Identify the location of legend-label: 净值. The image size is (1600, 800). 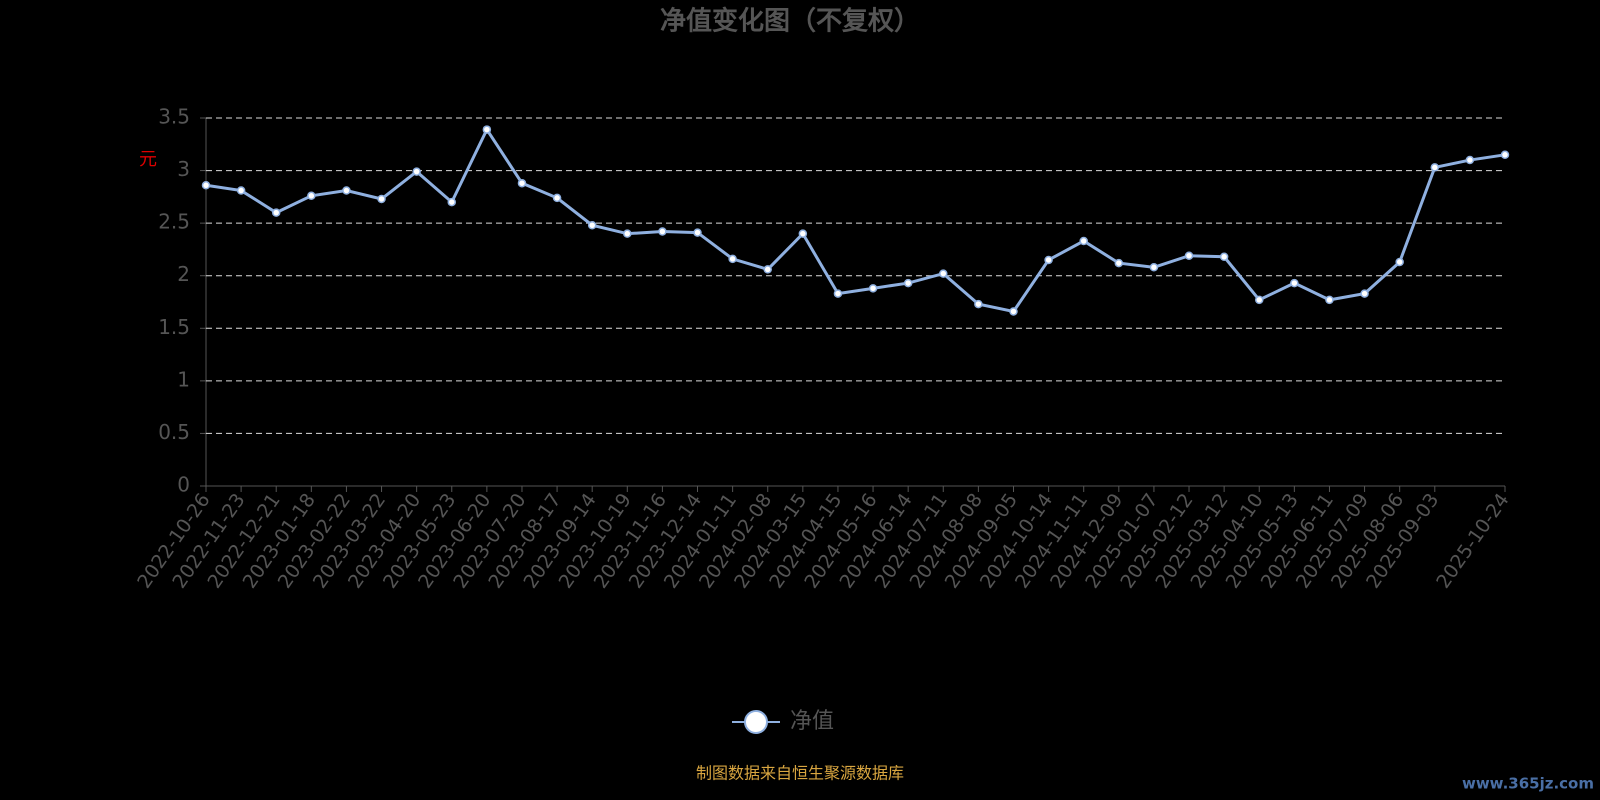
(812, 721).